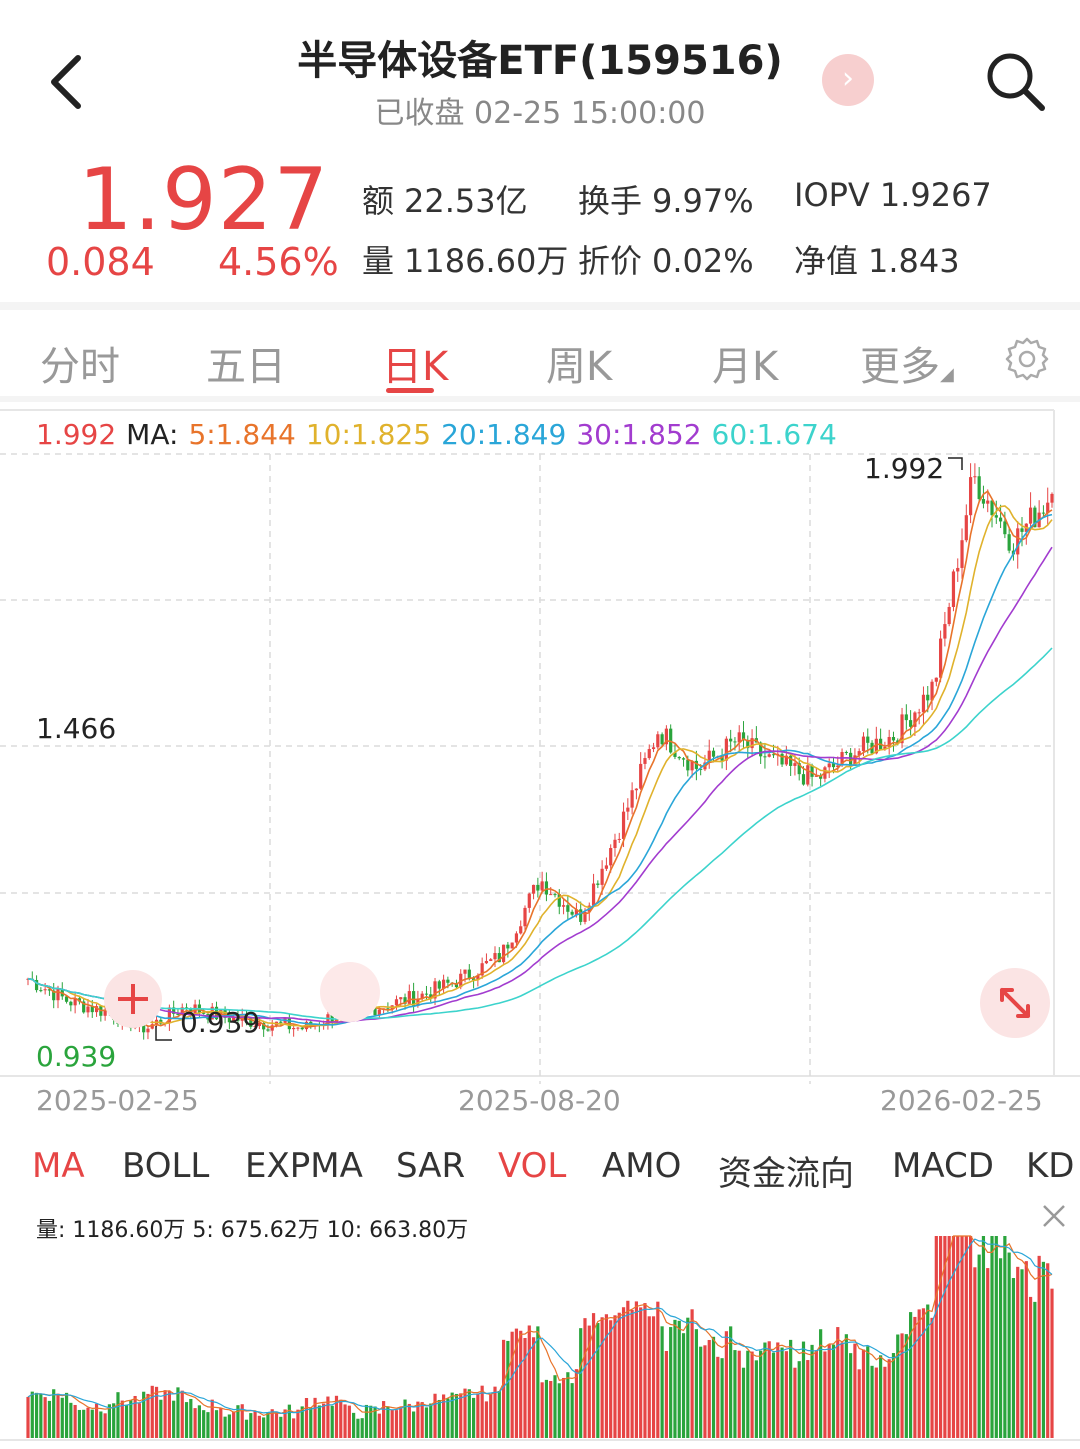 Image resolution: width=1080 pixels, height=1449 pixels. Describe the element at coordinates (745, 367) in the screenshot. I see `tab-monthly-k: 月K` at that location.